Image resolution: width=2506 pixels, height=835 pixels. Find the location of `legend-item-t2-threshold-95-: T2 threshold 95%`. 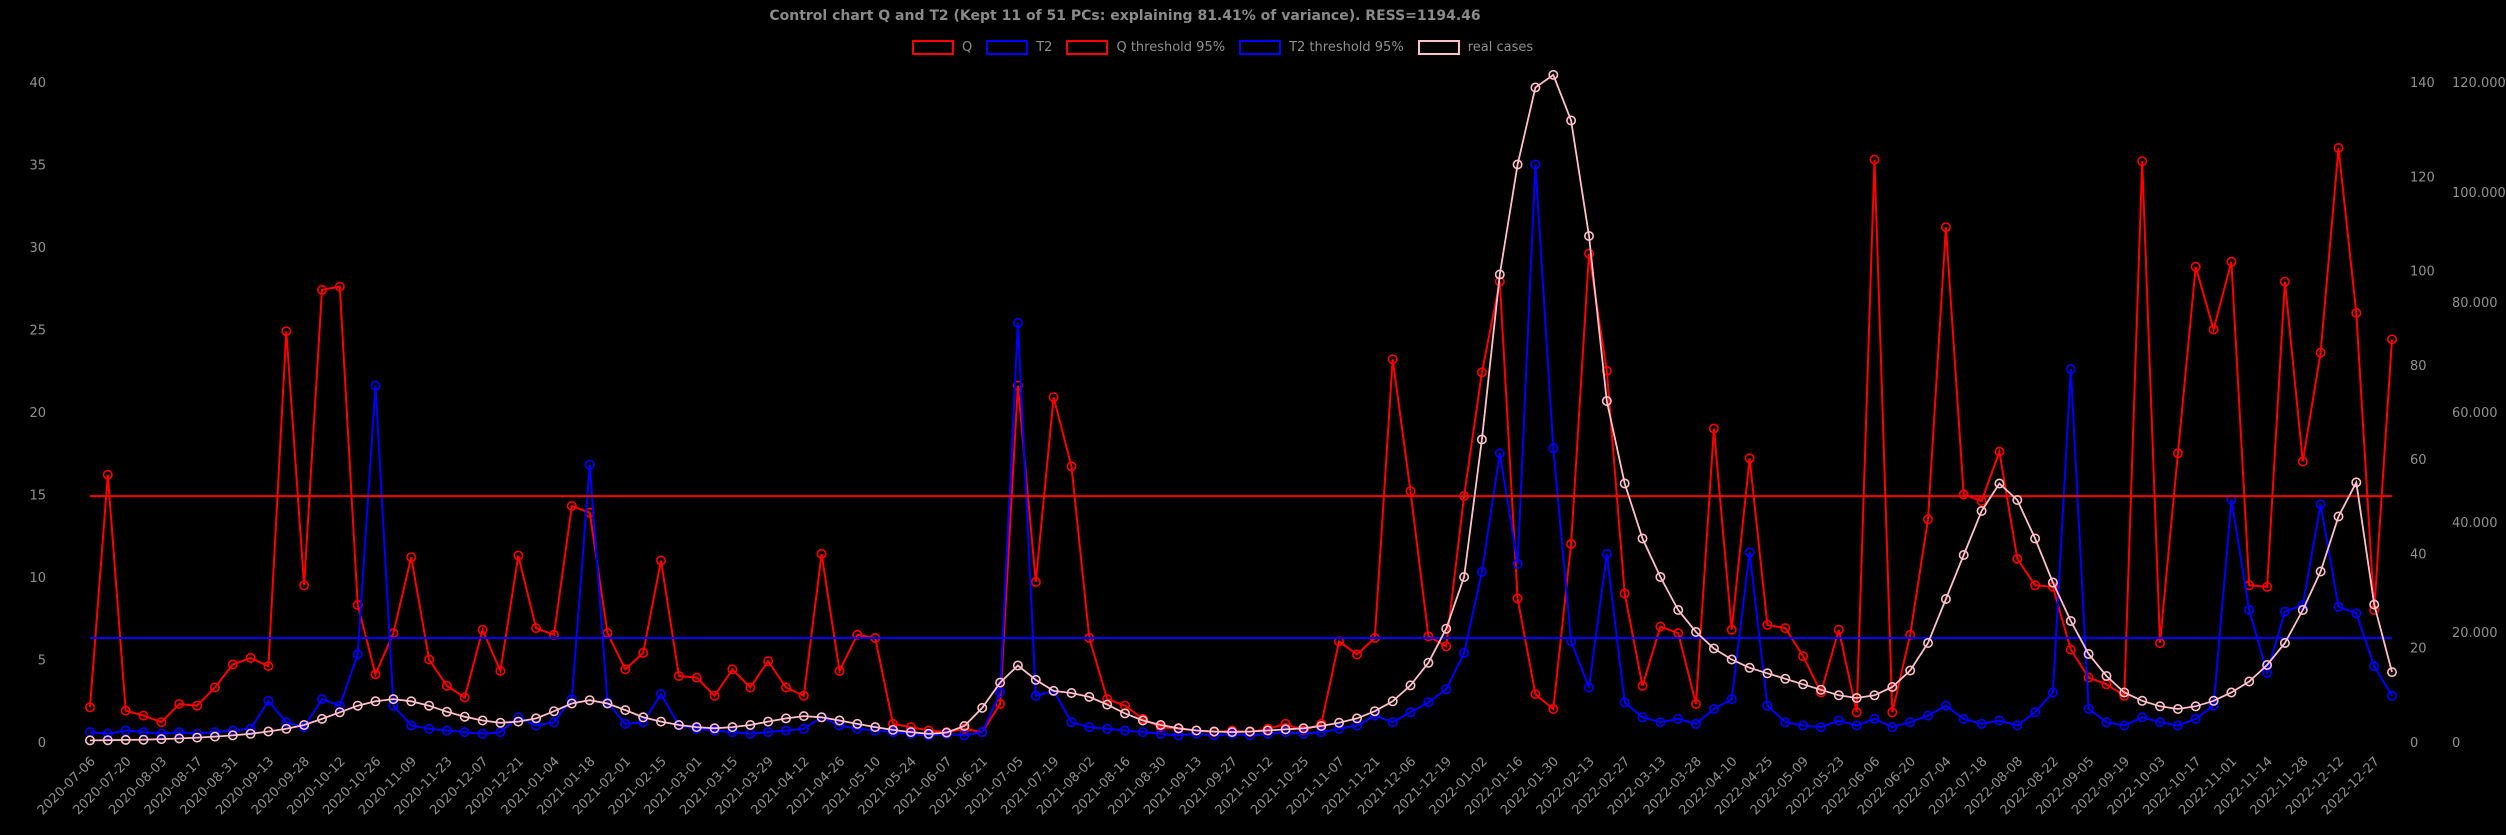

legend-item-t2-threshold-95-: T2 threshold 95% is located at coordinates (1321, 47).